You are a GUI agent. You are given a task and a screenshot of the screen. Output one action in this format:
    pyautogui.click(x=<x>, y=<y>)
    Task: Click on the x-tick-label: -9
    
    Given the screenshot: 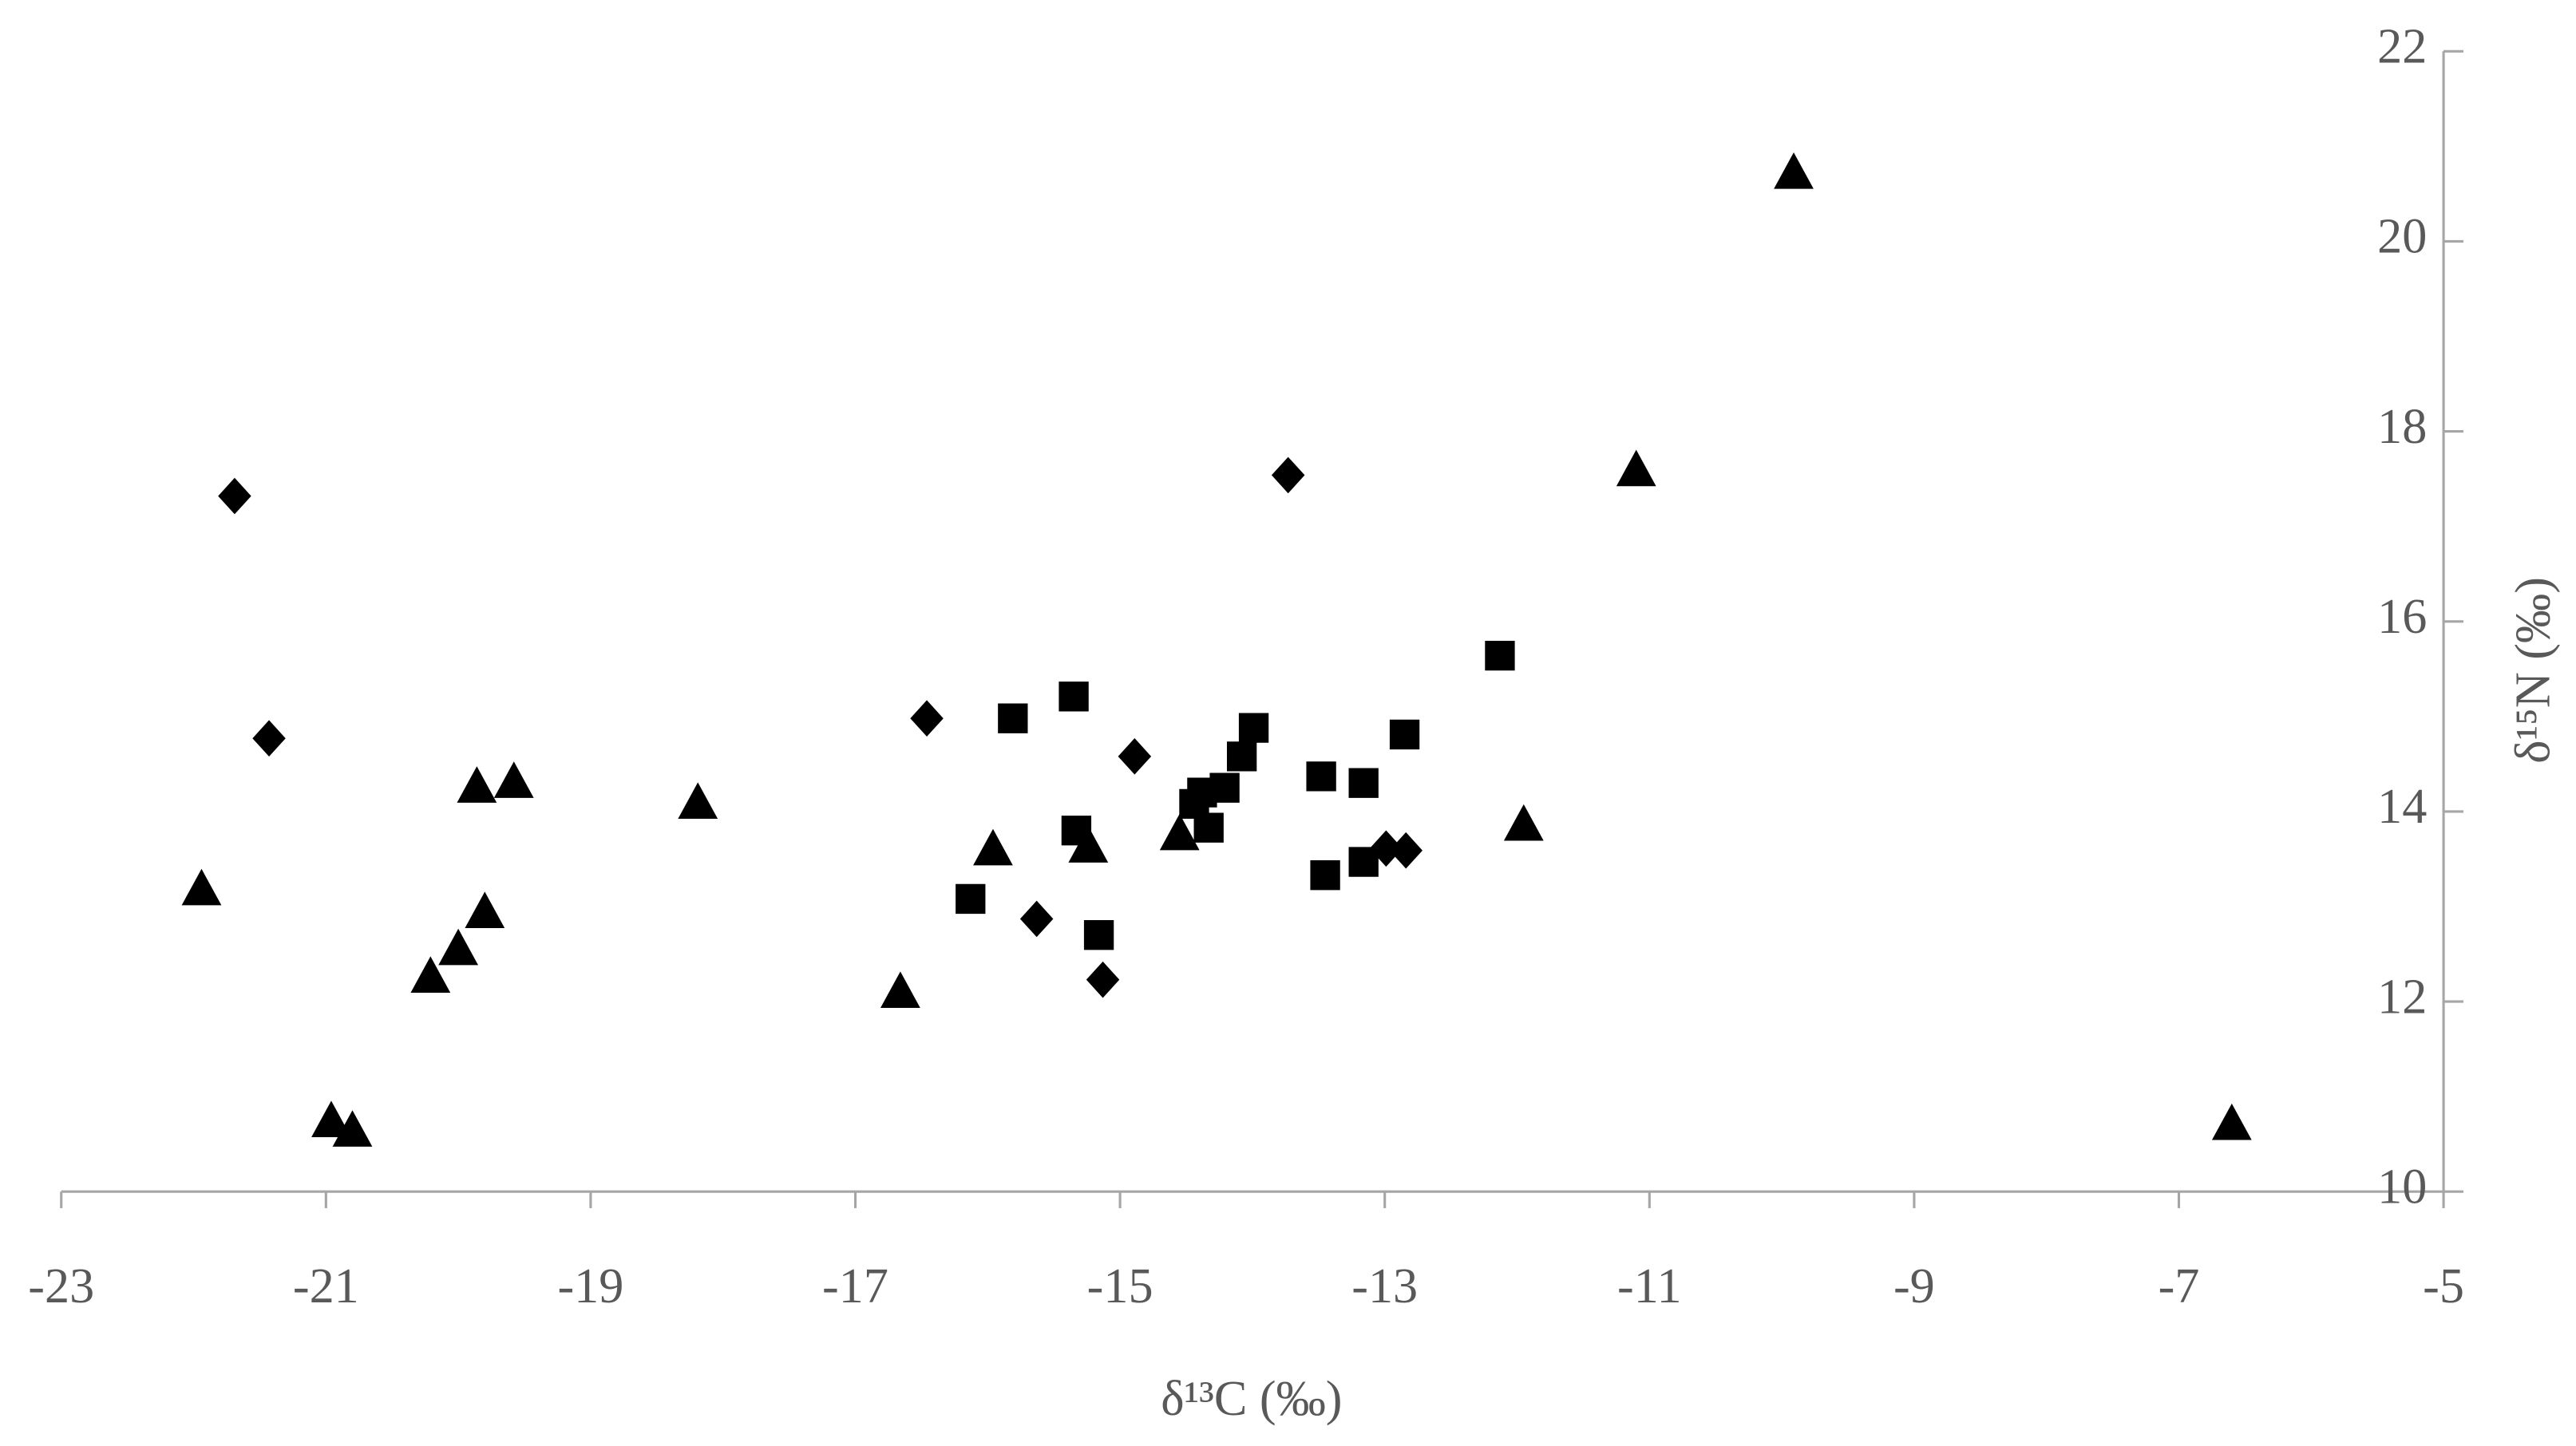 What is the action you would take?
    pyautogui.click(x=1914, y=1286)
    